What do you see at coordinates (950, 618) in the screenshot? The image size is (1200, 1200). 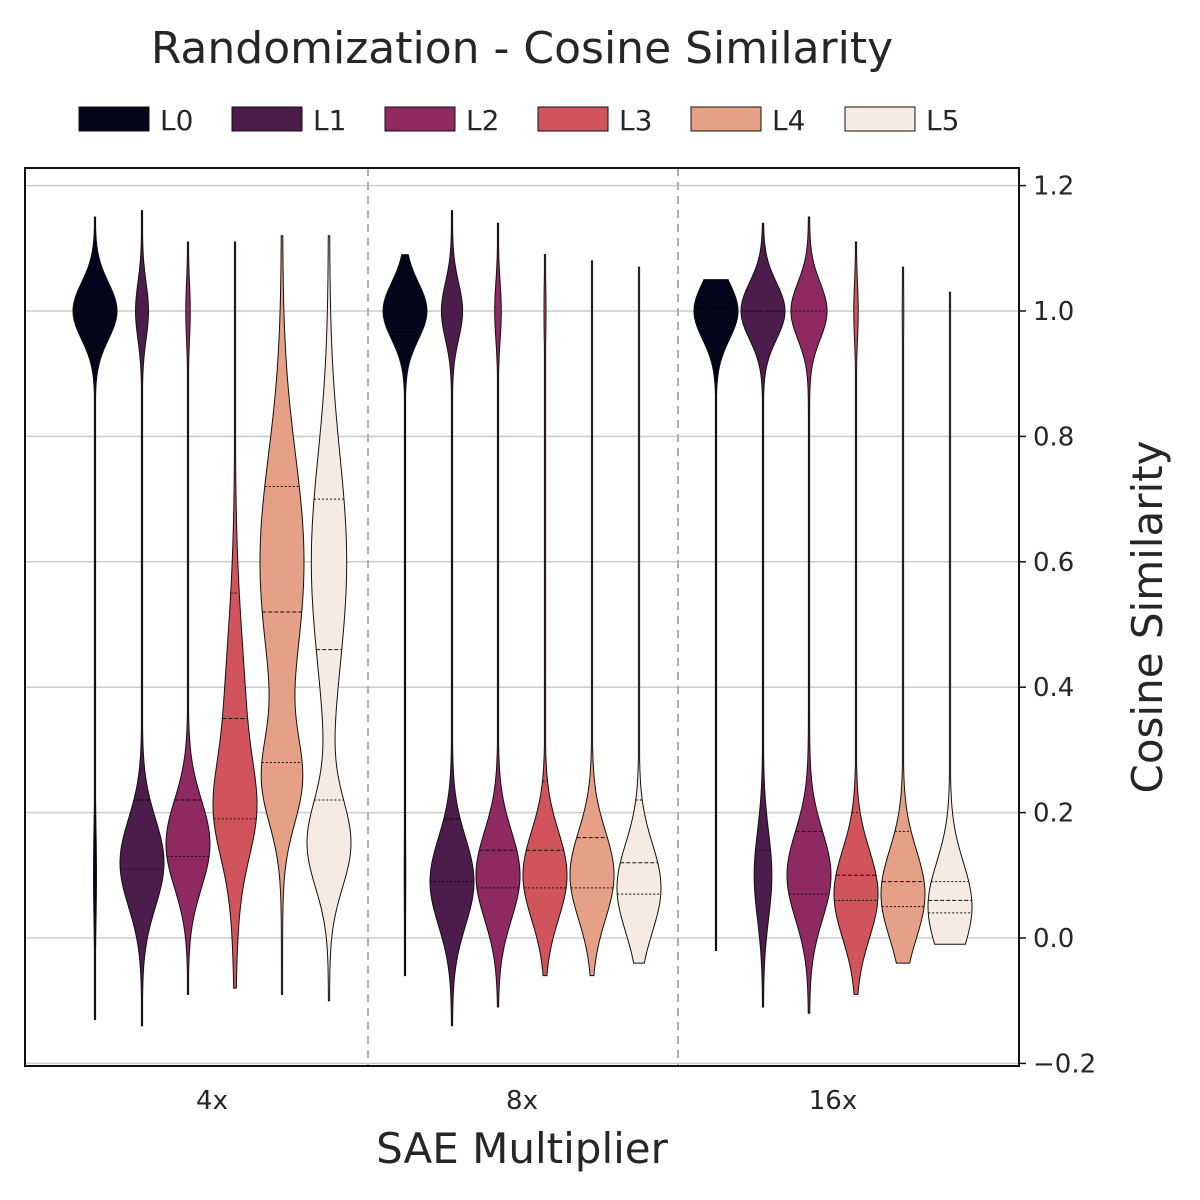 I see `violin-16x-L5` at bounding box center [950, 618].